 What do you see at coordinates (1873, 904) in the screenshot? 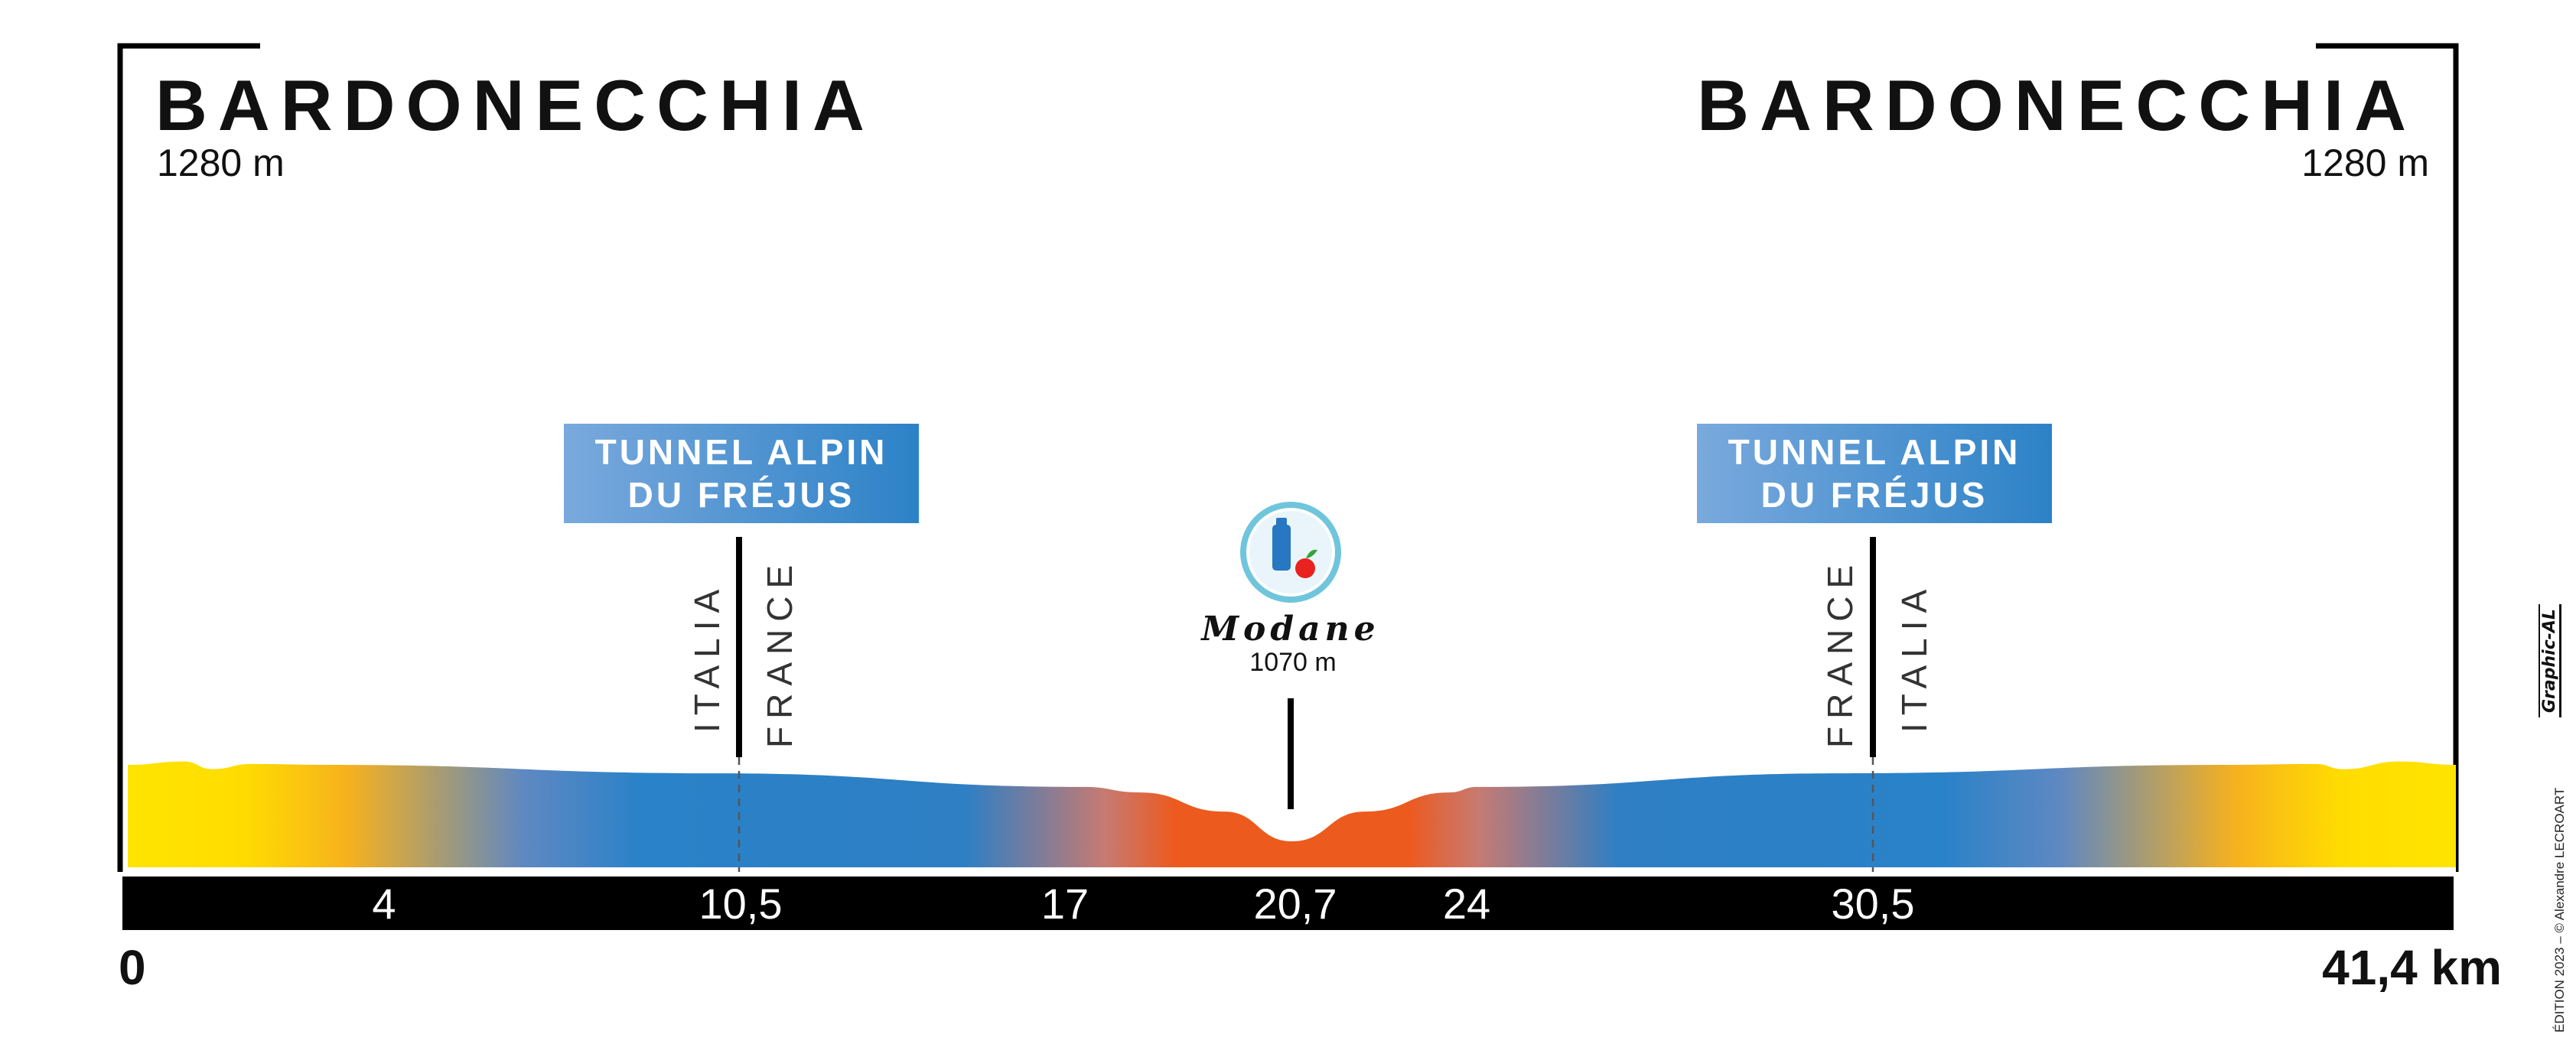
I see `km-label: 30,5` at bounding box center [1873, 904].